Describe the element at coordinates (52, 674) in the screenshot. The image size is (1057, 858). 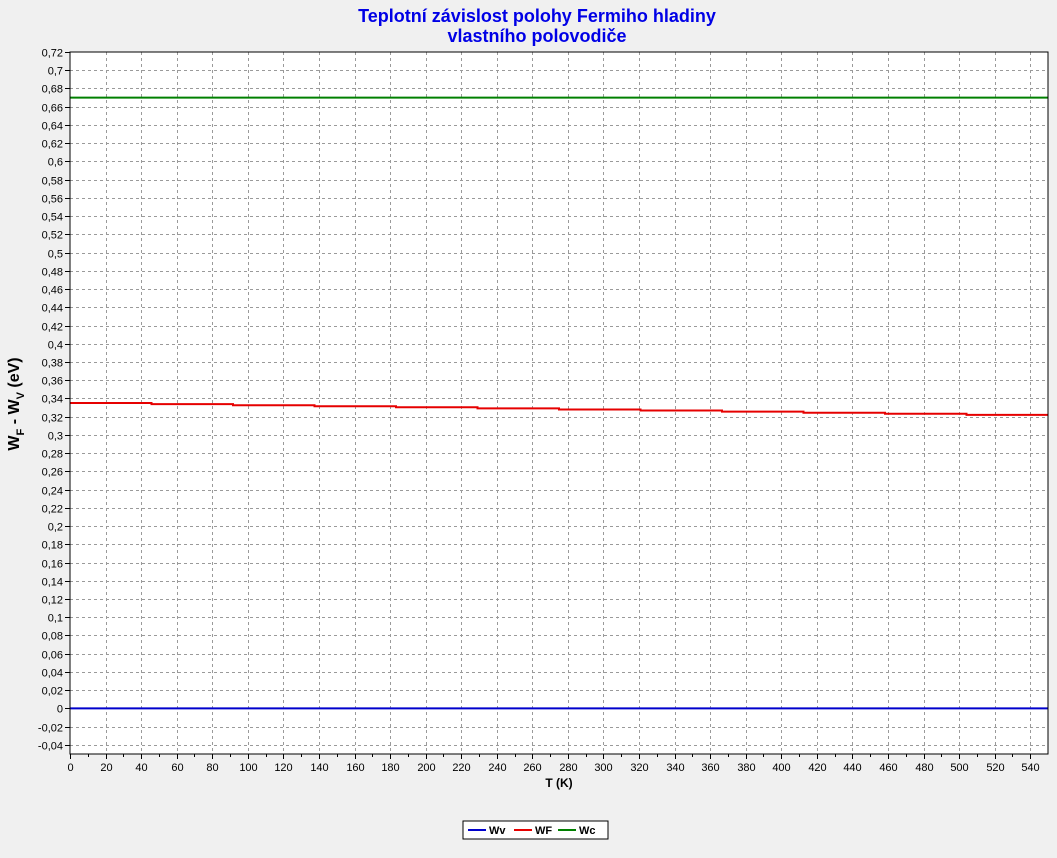
I see `y-tick-label: 0,04` at that location.